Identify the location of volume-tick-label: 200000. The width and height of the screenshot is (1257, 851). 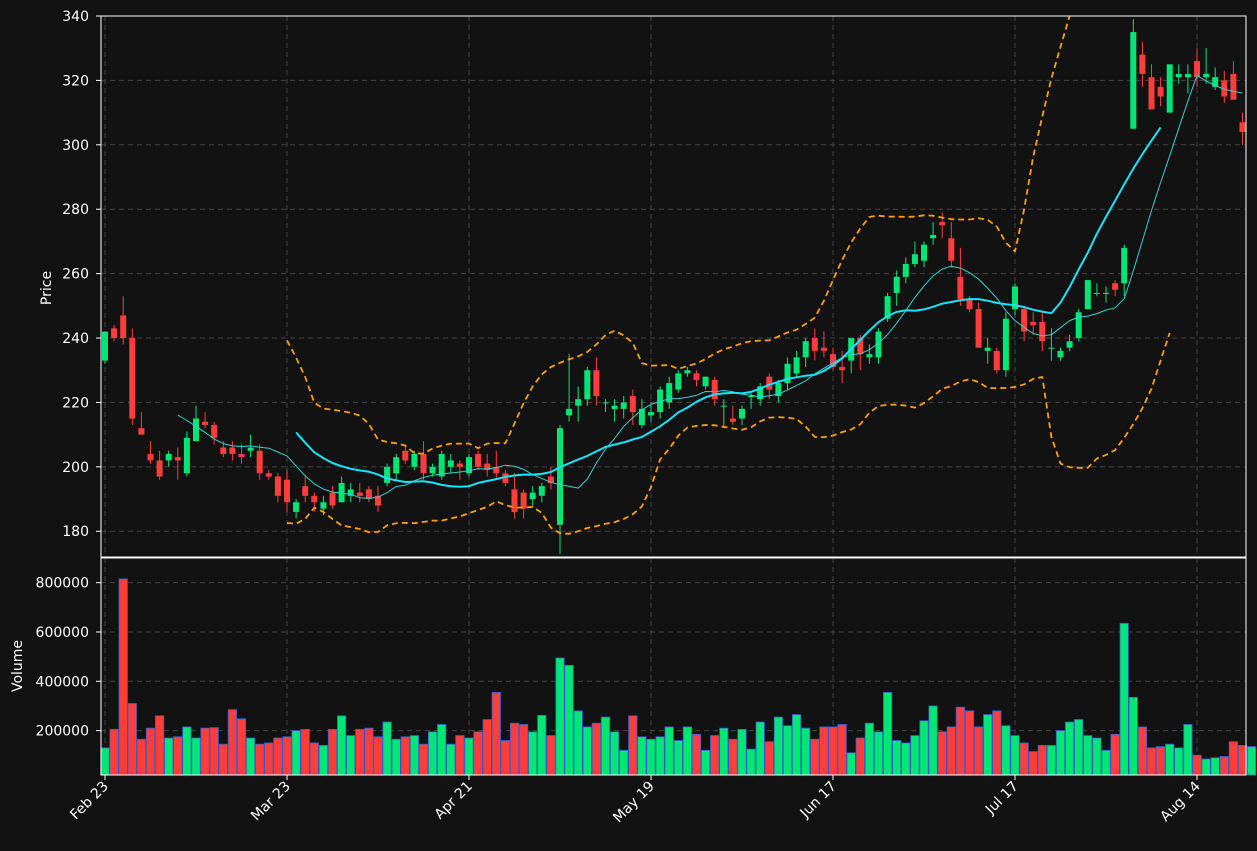
(62, 732).